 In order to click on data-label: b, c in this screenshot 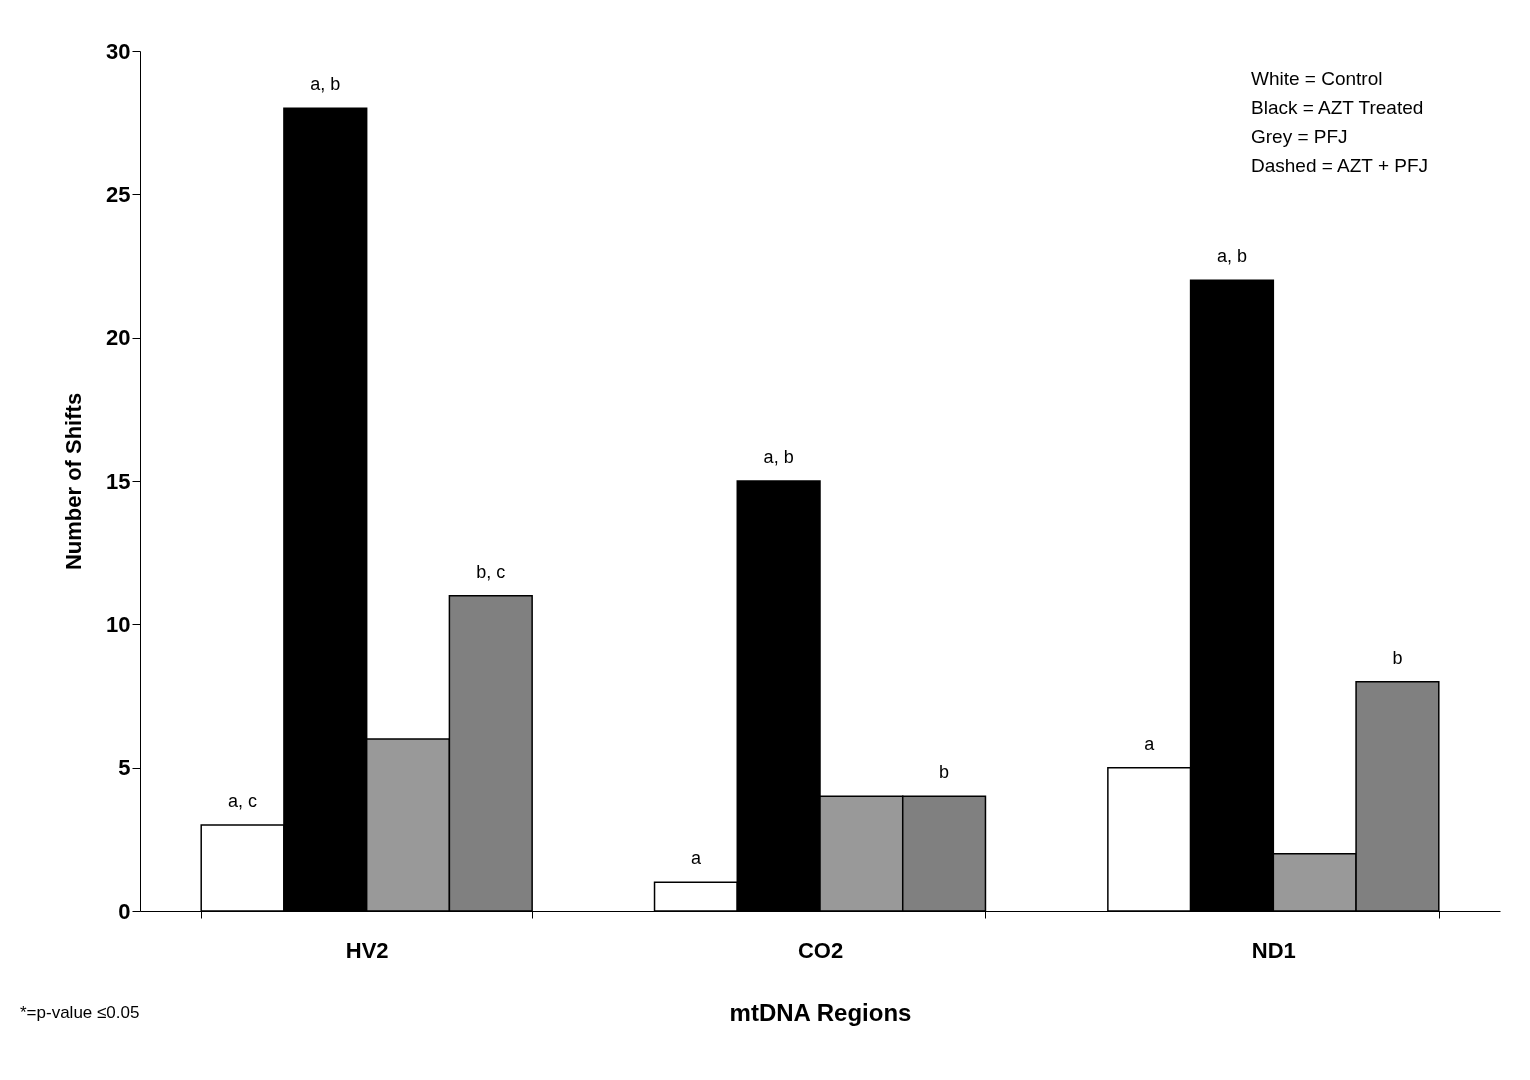, I will do `click(491, 571)`.